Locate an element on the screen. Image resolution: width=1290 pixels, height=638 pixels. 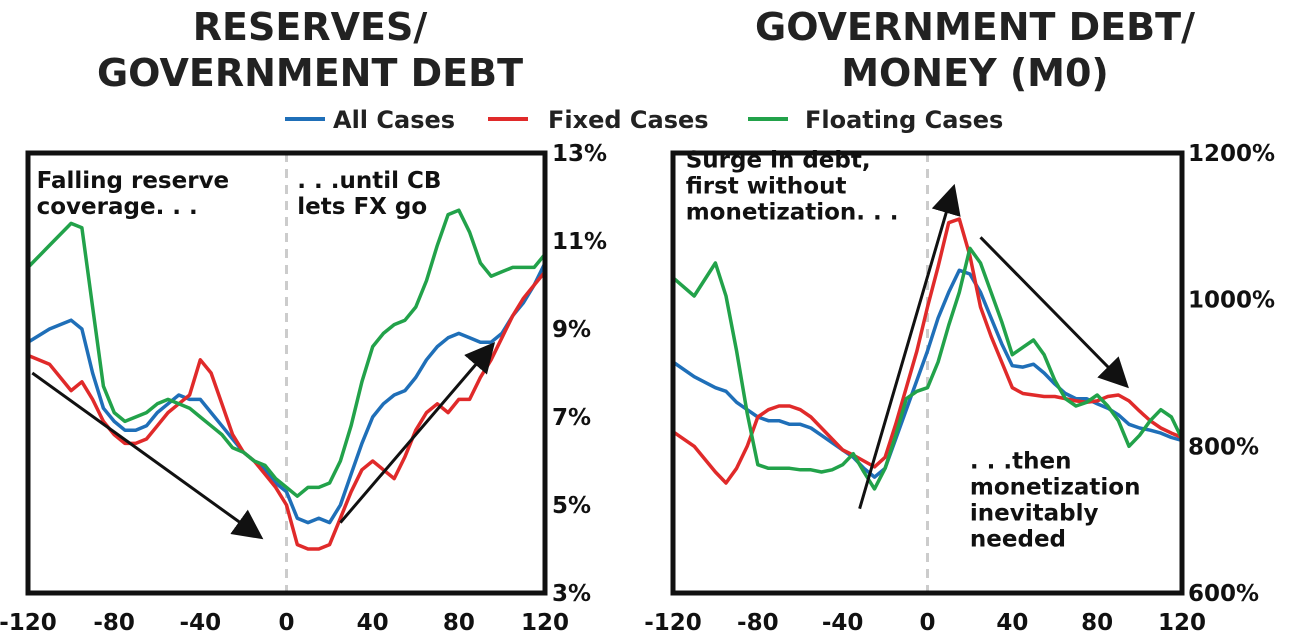
legend-item-fixed-cases: Fixed Cases is located at coordinates (598, 120).